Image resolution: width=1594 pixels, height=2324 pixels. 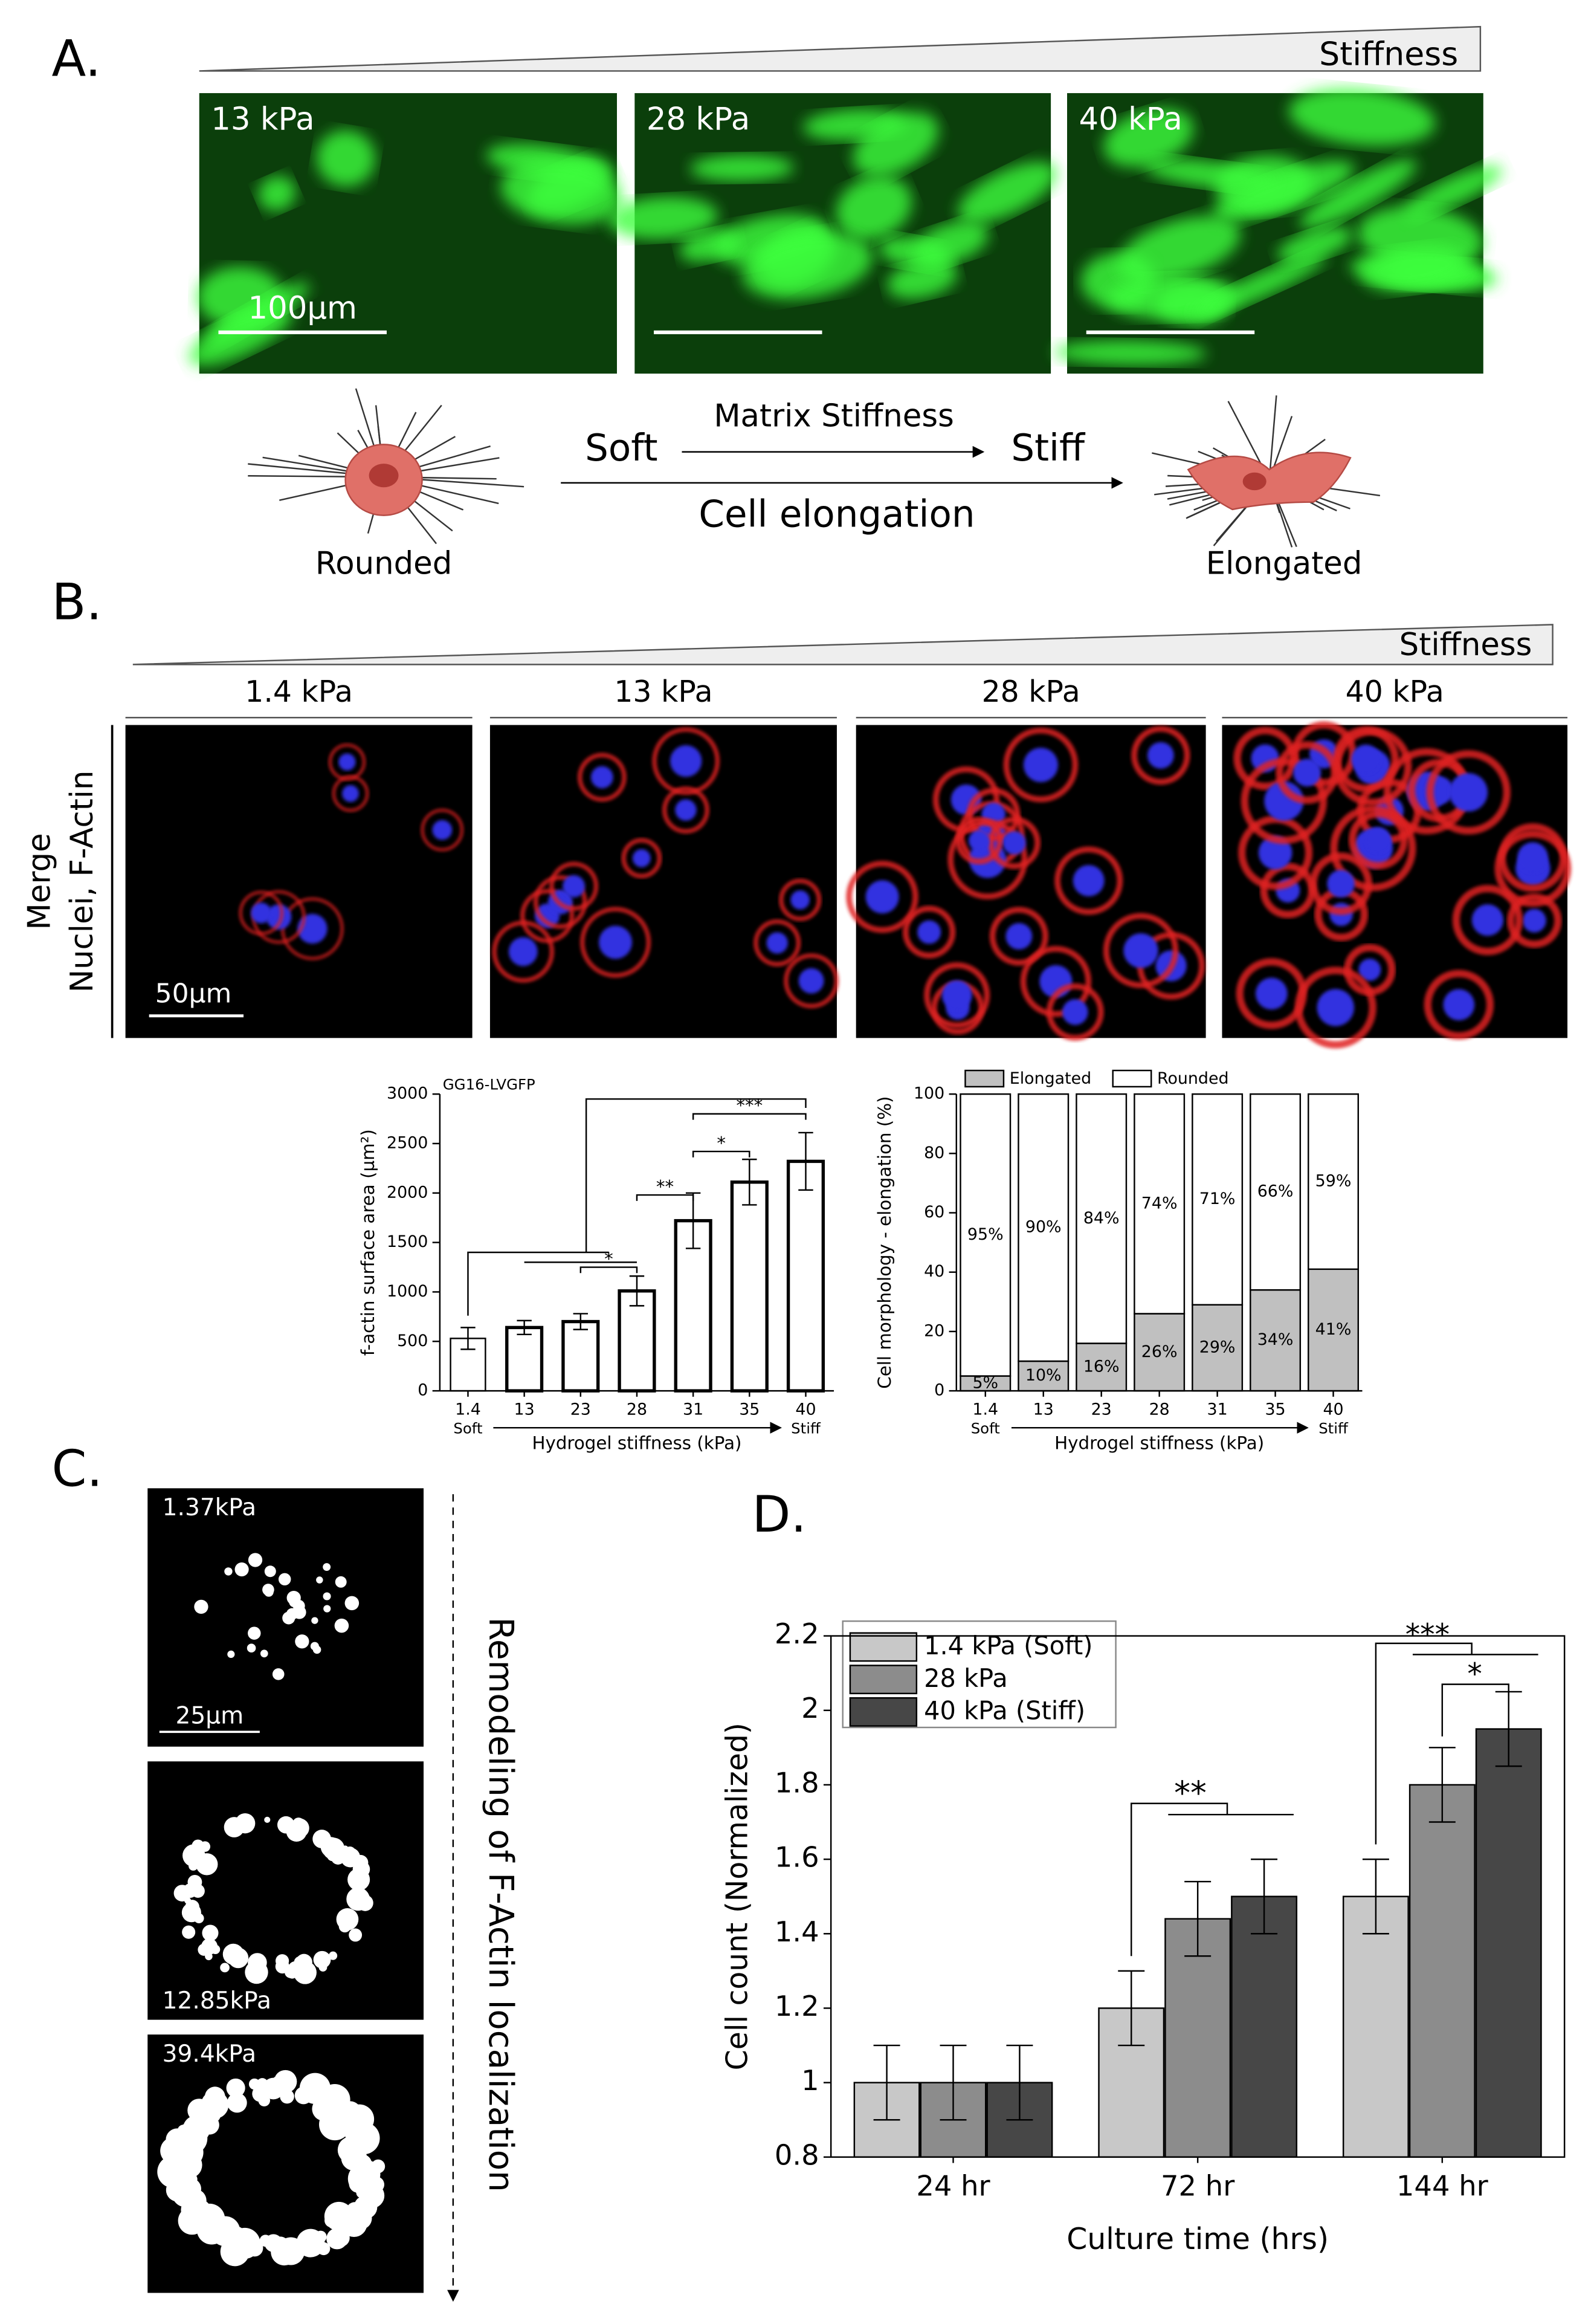 I want to click on arrow-label: Matrix Stiffness, so click(x=833, y=416).